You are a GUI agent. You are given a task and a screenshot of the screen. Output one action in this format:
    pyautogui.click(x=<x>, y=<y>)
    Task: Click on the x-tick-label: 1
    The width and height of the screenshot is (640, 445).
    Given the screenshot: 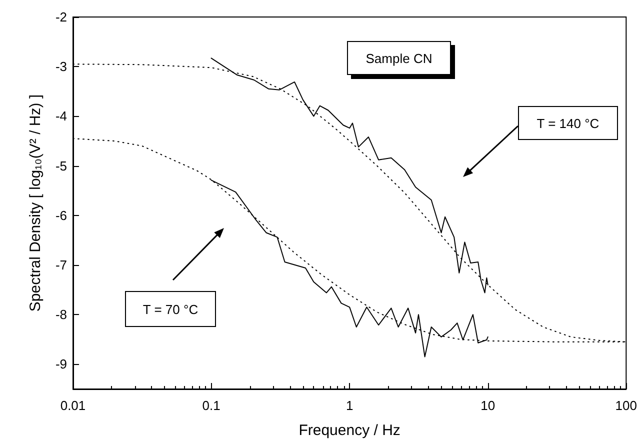 What is the action you would take?
    pyautogui.click(x=350, y=405)
    